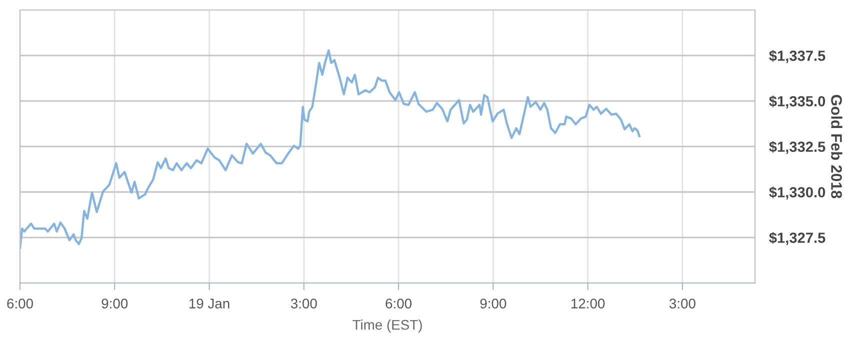  Describe the element at coordinates (797, 102) in the screenshot. I see `y-tick-label: $1,335.0` at that location.